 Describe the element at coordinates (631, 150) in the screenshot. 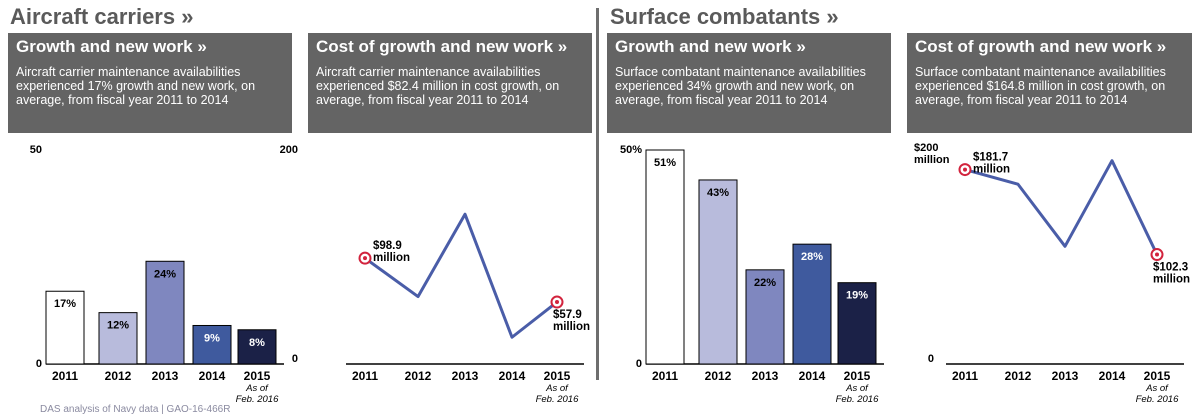

I see `y-tick-label: 50%` at that location.